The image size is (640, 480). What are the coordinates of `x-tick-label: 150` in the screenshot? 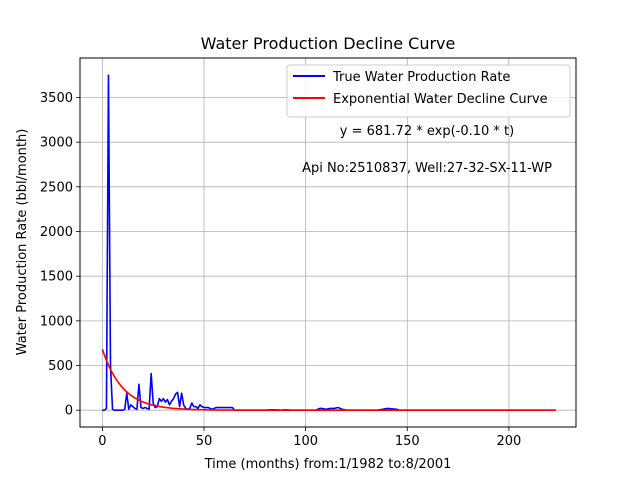 It's located at (407, 441).